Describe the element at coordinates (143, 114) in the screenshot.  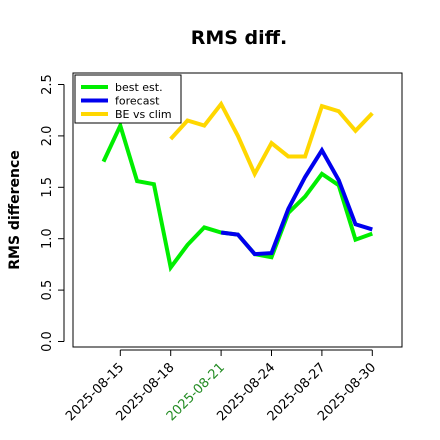
I see `legend-label-be-vs-clim: BE vs clim` at that location.